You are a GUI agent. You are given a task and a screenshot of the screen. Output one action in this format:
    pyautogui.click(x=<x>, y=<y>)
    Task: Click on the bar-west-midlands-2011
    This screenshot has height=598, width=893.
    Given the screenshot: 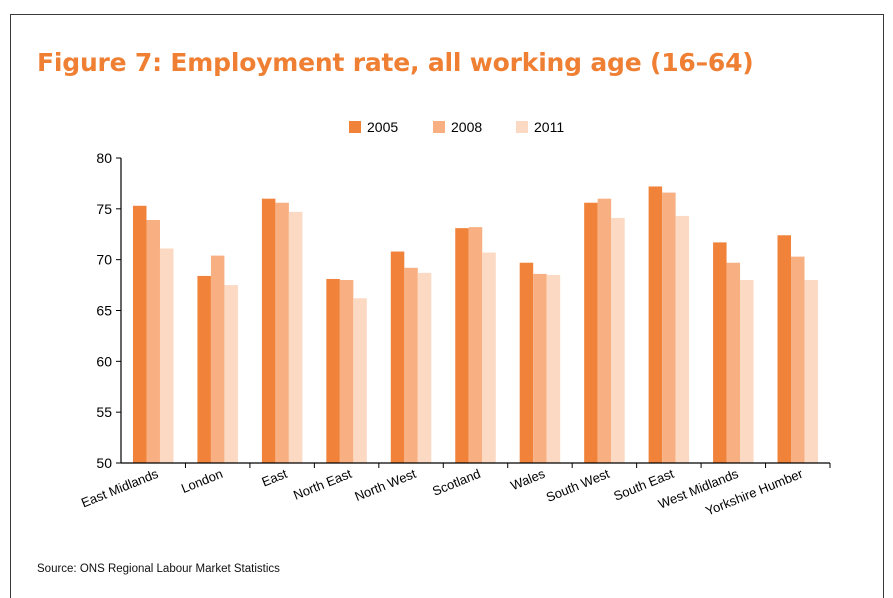 What is the action you would take?
    pyautogui.click(x=747, y=371)
    